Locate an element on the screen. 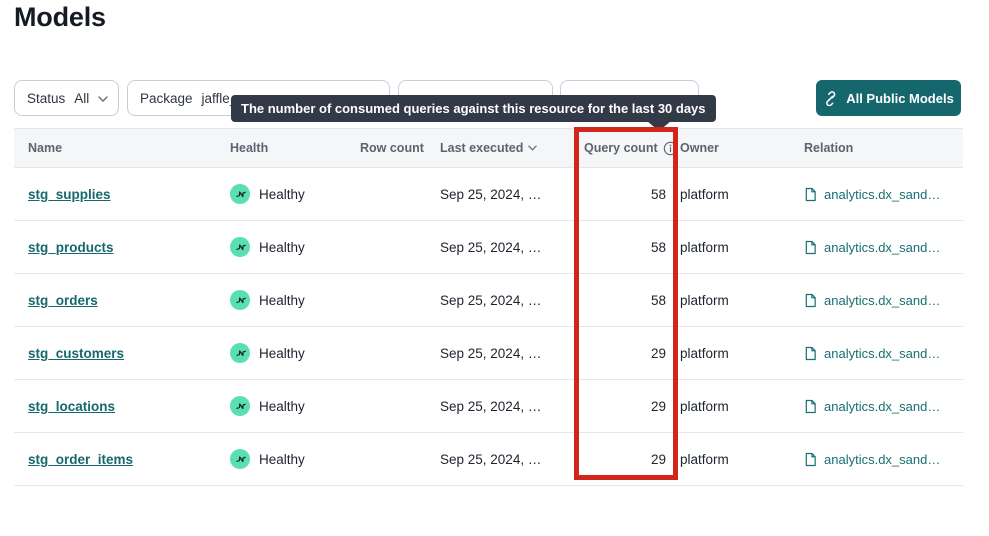  package-filter-label: Package is located at coordinates (166, 98).